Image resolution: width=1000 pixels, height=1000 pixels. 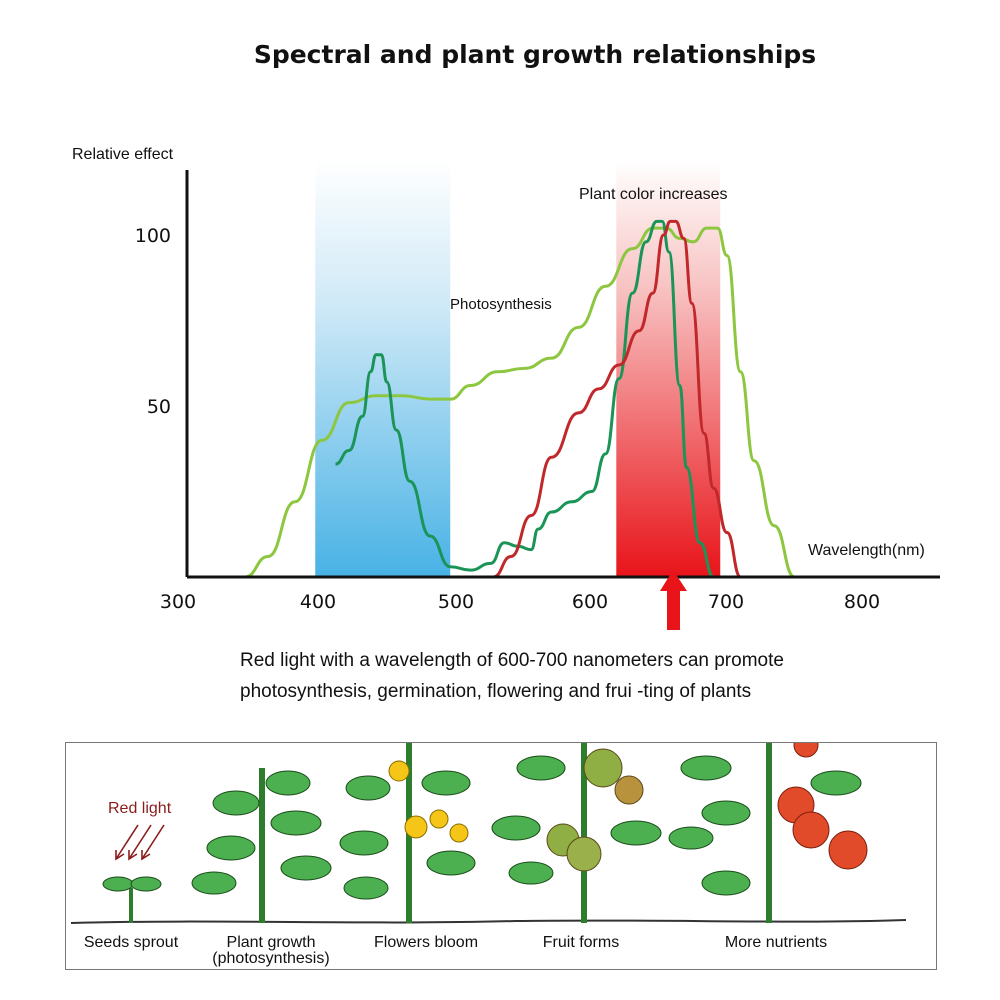 What do you see at coordinates (318, 602) in the screenshot?
I see `x-tick-label: 400` at bounding box center [318, 602].